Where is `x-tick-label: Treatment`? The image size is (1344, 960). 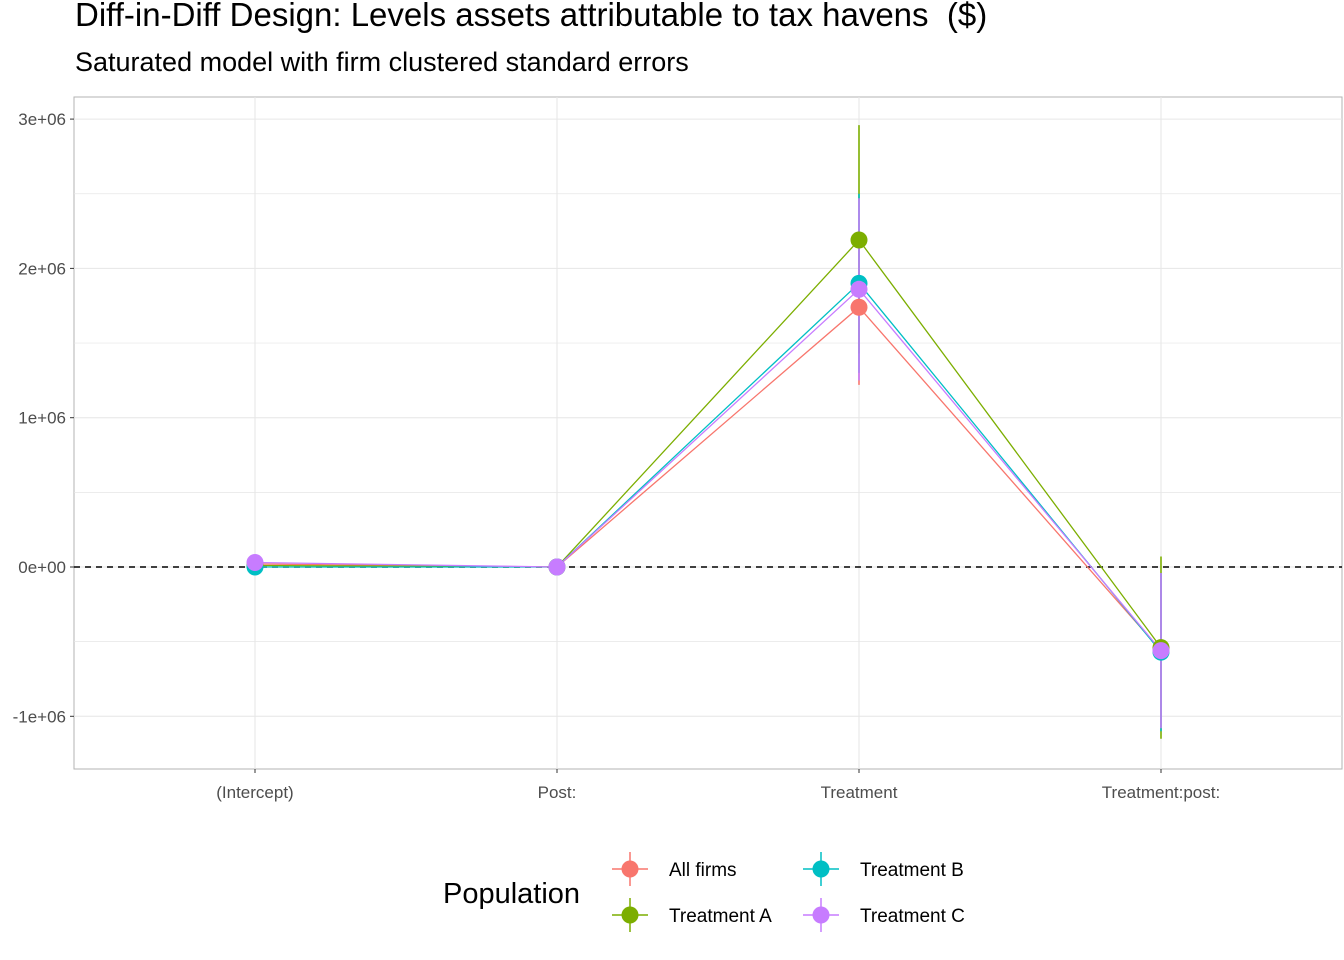 x-tick-label: Treatment is located at coordinates (859, 792).